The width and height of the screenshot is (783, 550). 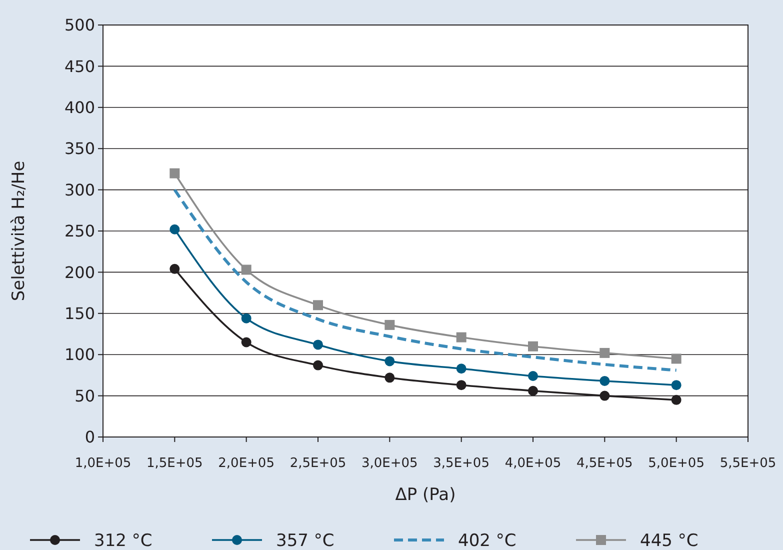 What do you see at coordinates (748, 463) in the screenshot?
I see `x-tick-label: 5,5E+05` at bounding box center [748, 463].